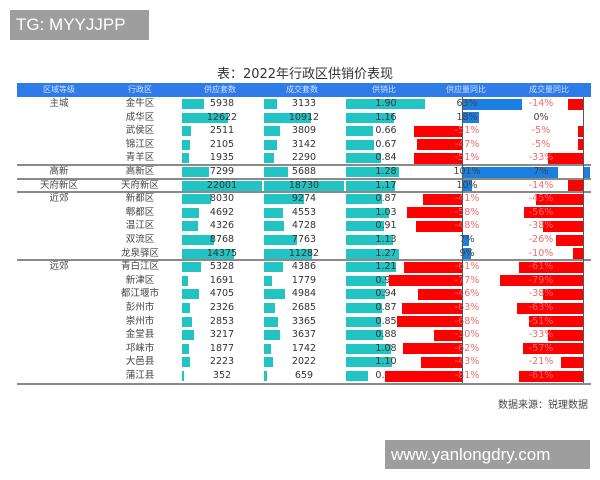 This screenshot has width=600, height=480. What do you see at coordinates (140, 239) in the screenshot?
I see `district-name: 双流区` at bounding box center [140, 239].